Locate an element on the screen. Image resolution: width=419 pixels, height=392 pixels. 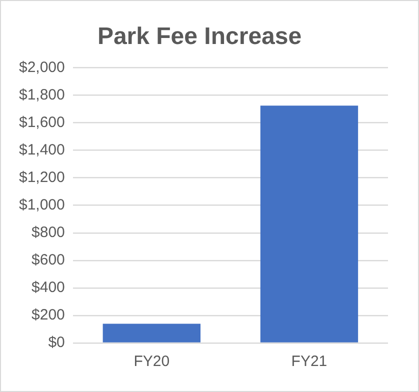
y-tick-label: $400 is located at coordinates (48, 287).